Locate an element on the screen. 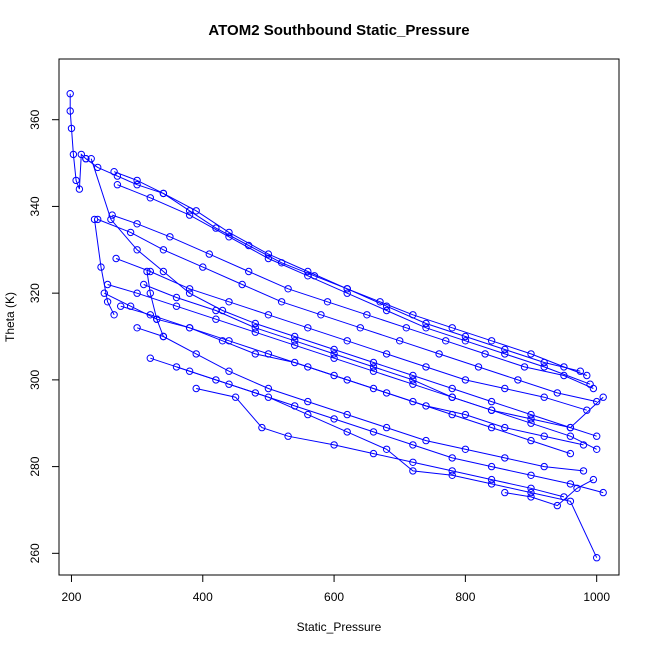 The height and width of the screenshot is (650, 650). x-axis-label: Static_Pressure is located at coordinates (339, 627).